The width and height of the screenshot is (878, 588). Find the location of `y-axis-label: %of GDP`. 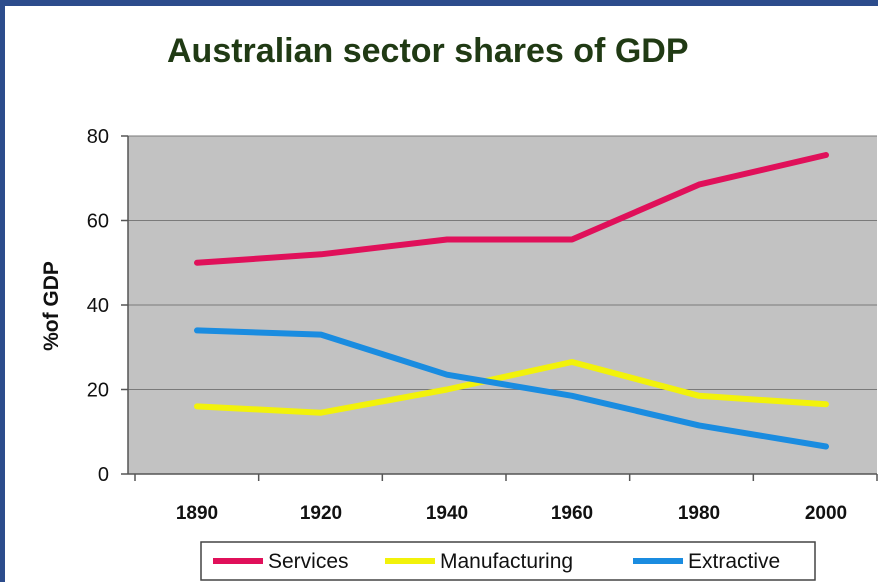

y-axis-label: %of GDP is located at coordinates (51, 306).